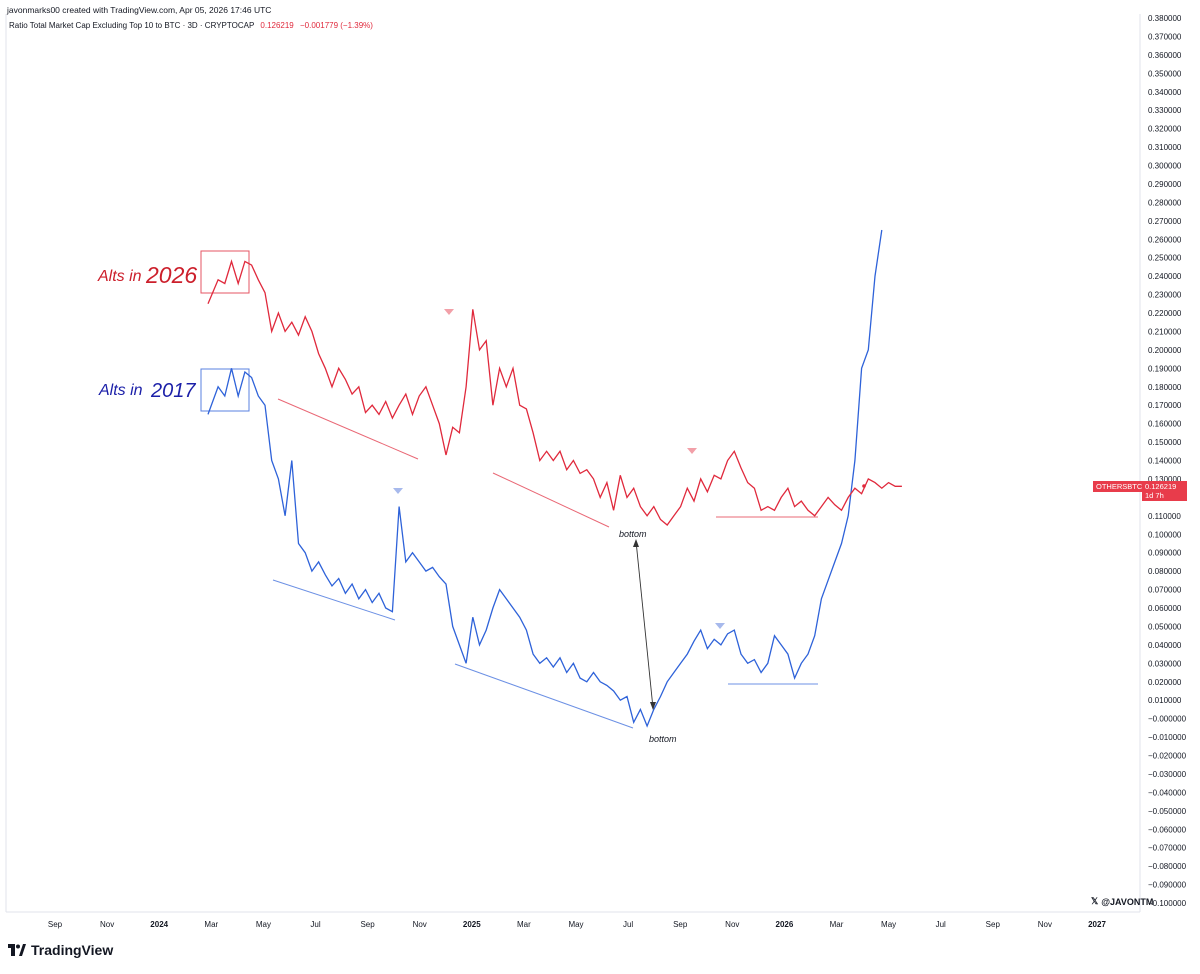 Image resolution: width=1200 pixels, height=974 pixels. What do you see at coordinates (1167, 811) in the screenshot?
I see `y-tick-label: −0.050000` at bounding box center [1167, 811].